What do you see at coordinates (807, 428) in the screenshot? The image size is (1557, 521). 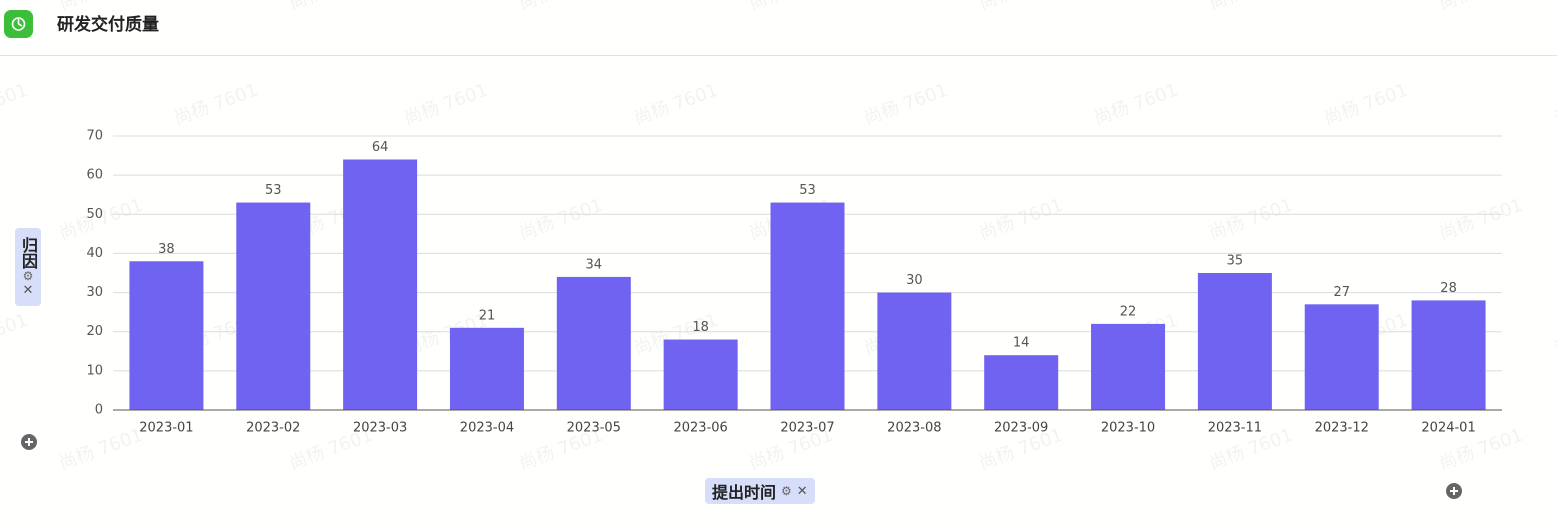 I see `x-tick-label: 2023-07` at bounding box center [807, 428].